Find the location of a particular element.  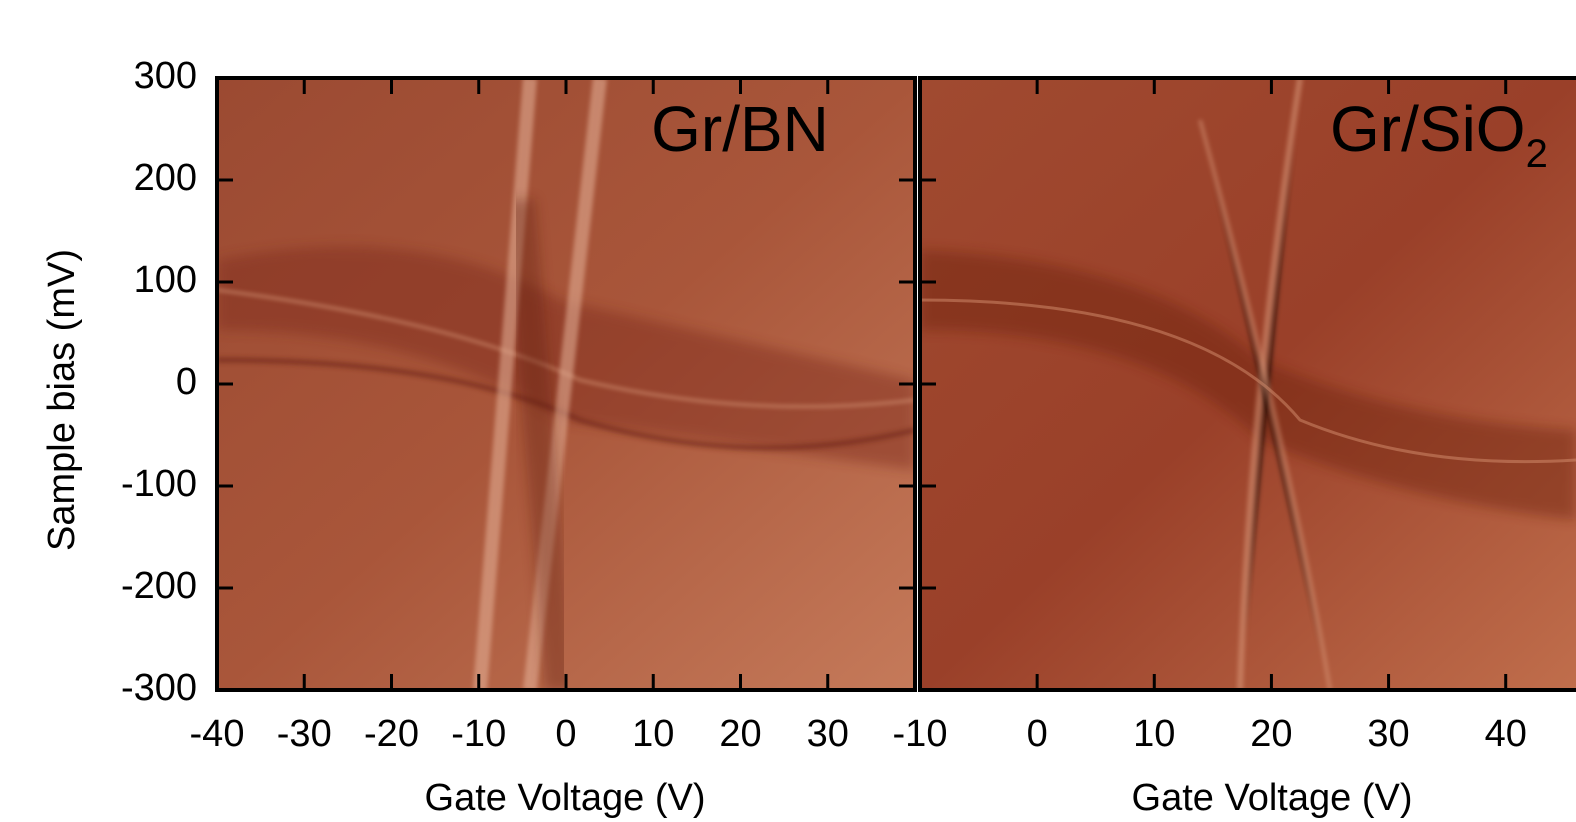

x-tick-label: -30 is located at coordinates (304, 734).